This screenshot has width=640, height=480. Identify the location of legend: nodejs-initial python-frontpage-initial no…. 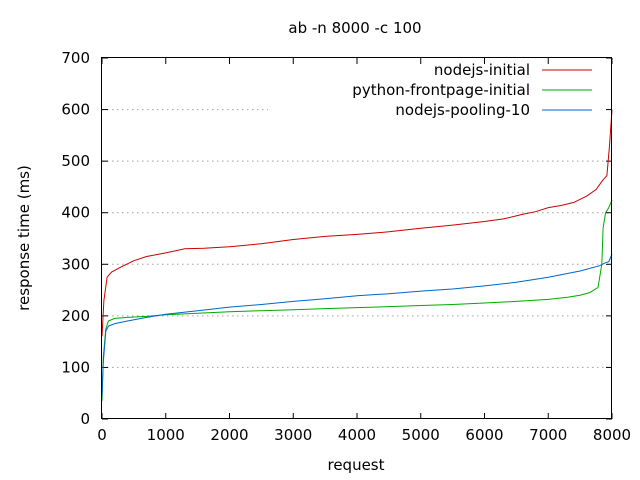
(472, 90).